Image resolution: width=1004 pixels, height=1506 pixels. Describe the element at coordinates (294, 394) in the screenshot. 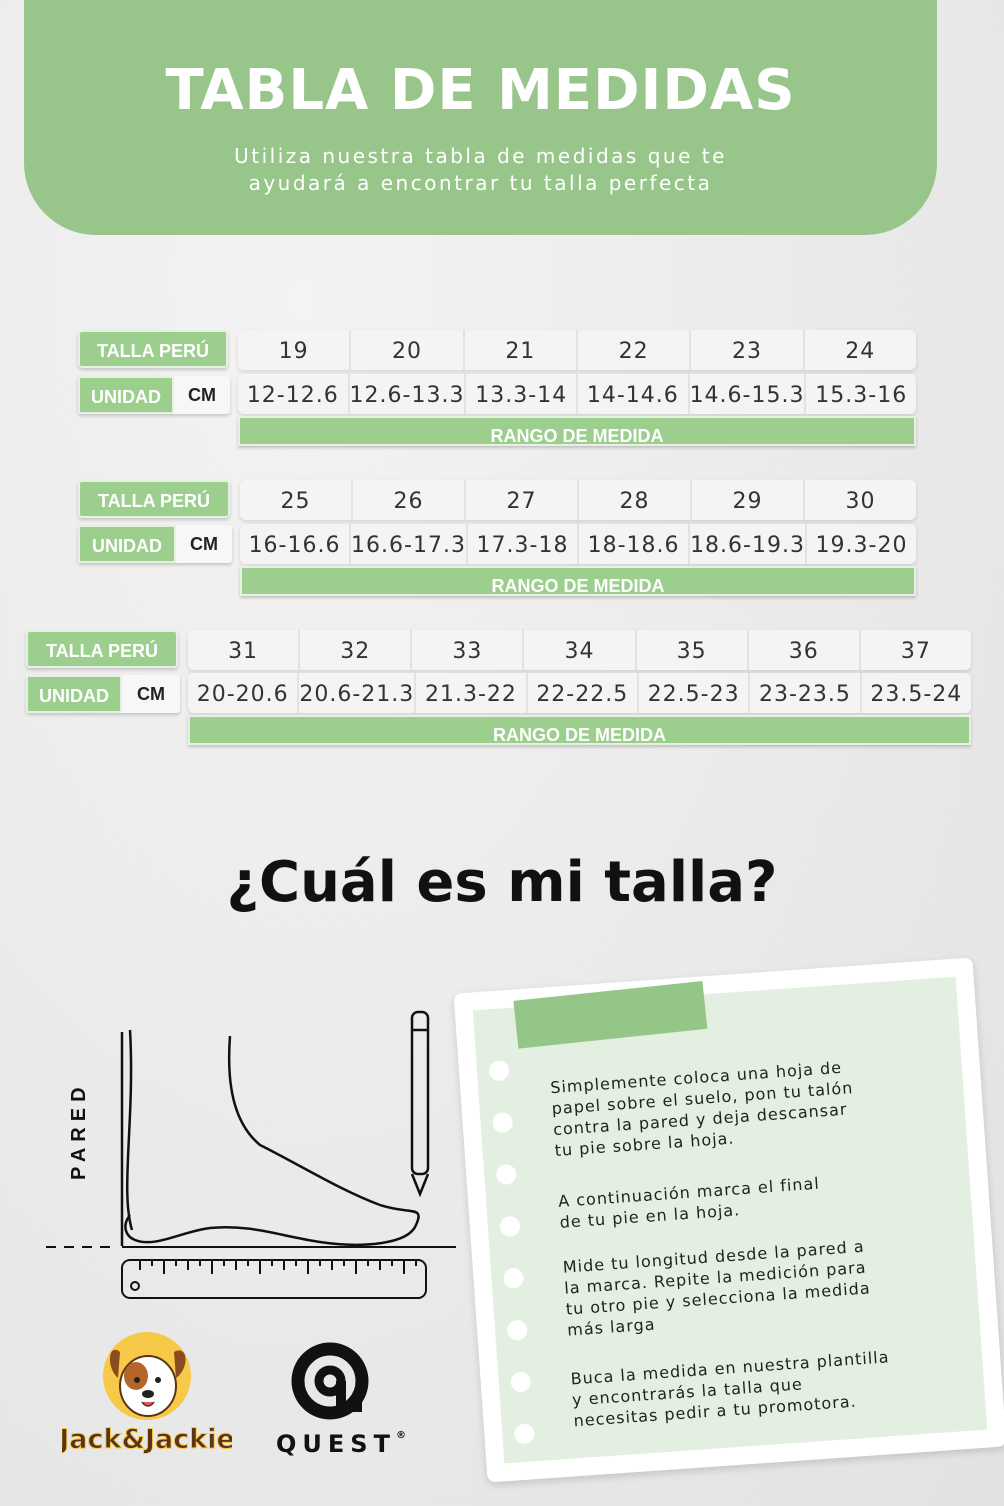

I see `range-cell: 12-12.6` at that location.